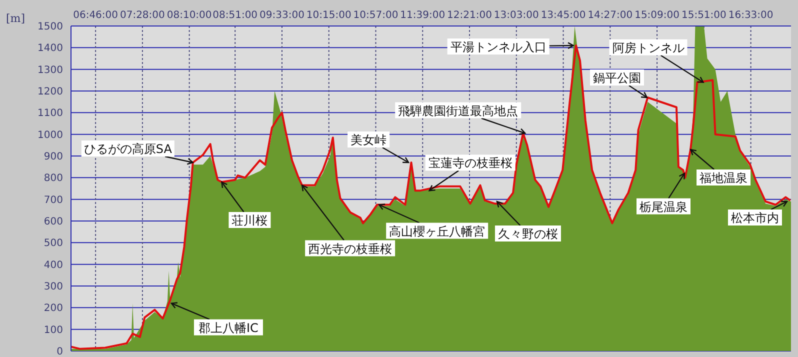 The image size is (798, 357). Describe the element at coordinates (368, 140) in the screenshot. I see `annotation: 美女峠` at that location.